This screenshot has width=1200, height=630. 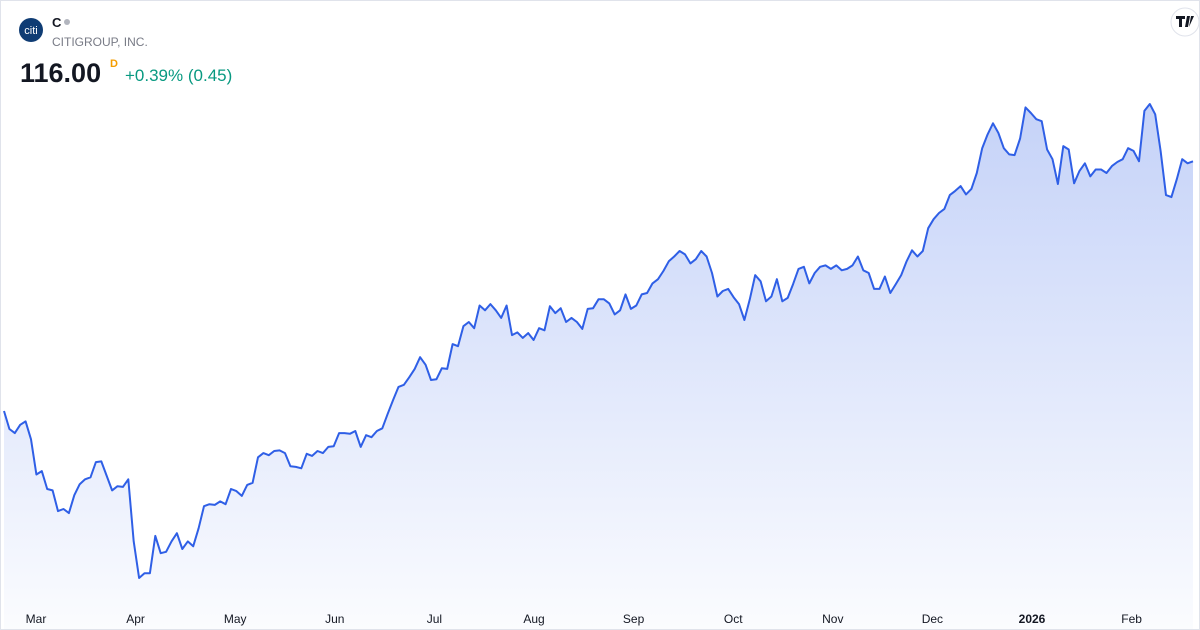 What do you see at coordinates (135, 619) in the screenshot?
I see `x-tick-label: Apr` at bounding box center [135, 619].